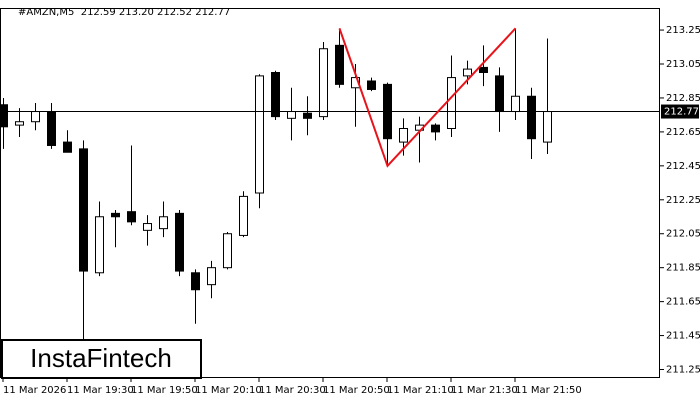  What do you see at coordinates (164, 390) in the screenshot?
I see `x-tick-label: 11 Mar 19:50` at bounding box center [164, 390].